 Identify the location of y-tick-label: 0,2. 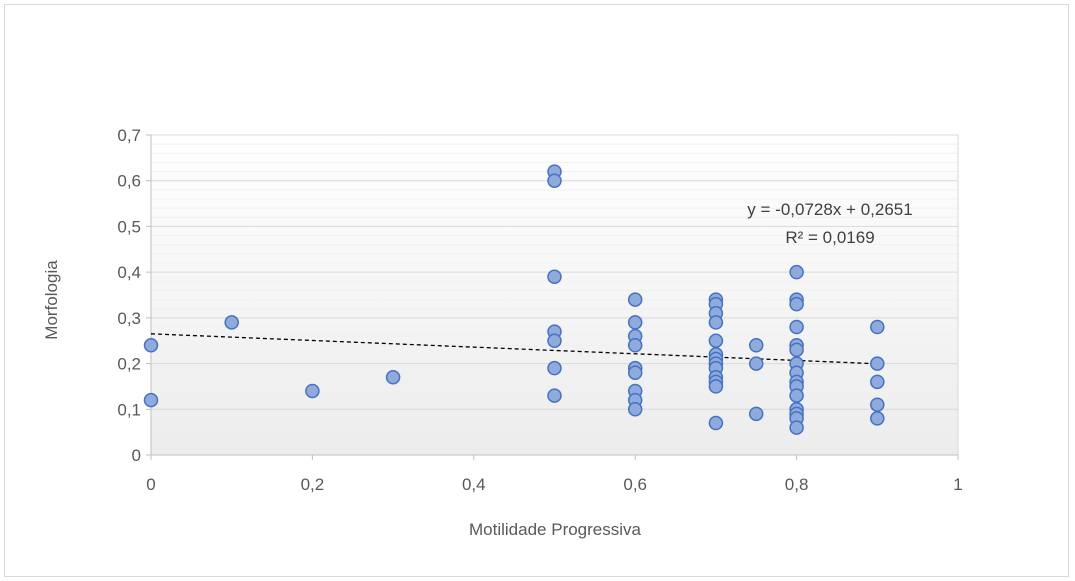
(129, 364).